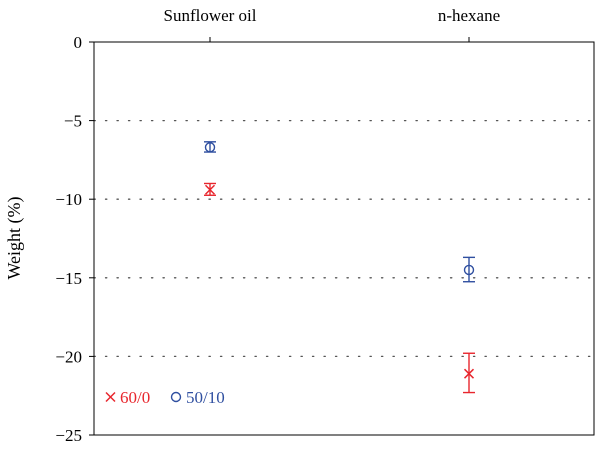 Image resolution: width=600 pixels, height=452 pixels. What do you see at coordinates (135, 397) in the screenshot?
I see `legend-label: 60/0` at bounding box center [135, 397].